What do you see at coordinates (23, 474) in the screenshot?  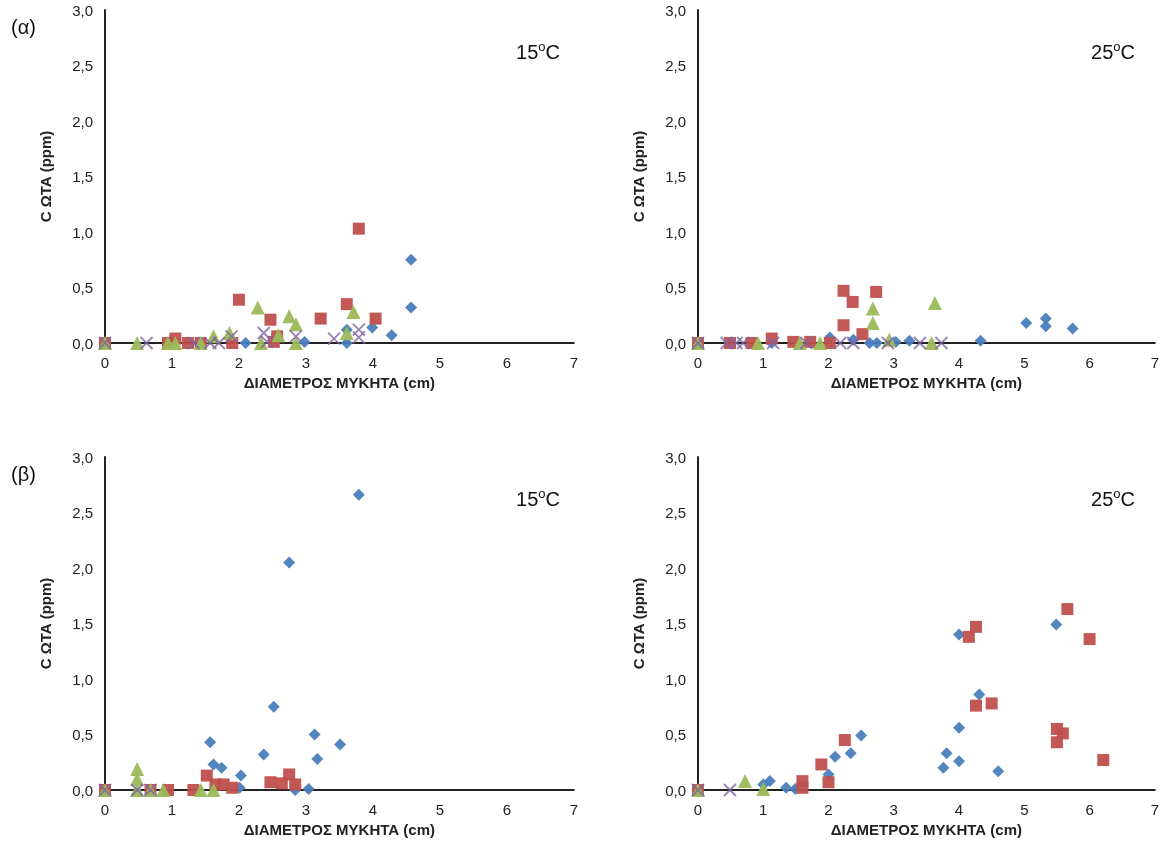 I see `chart-title: (β)` at bounding box center [23, 474].